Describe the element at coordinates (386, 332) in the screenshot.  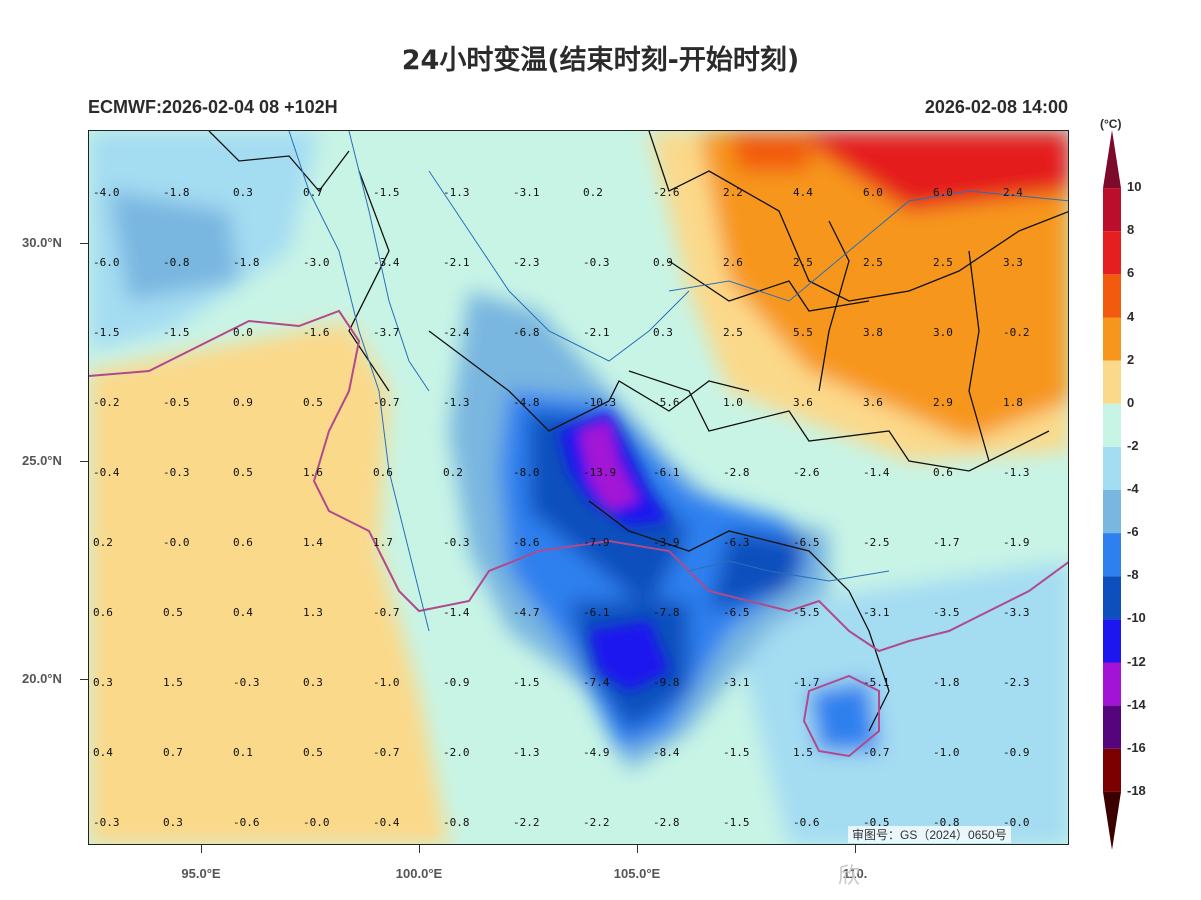
I see `grid-value: -3.7` at that location.